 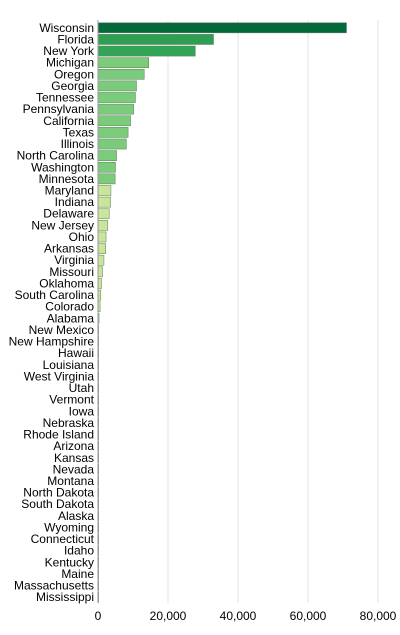 What do you see at coordinates (98, 616) in the screenshot?
I see `x-tick-label: 0` at bounding box center [98, 616].